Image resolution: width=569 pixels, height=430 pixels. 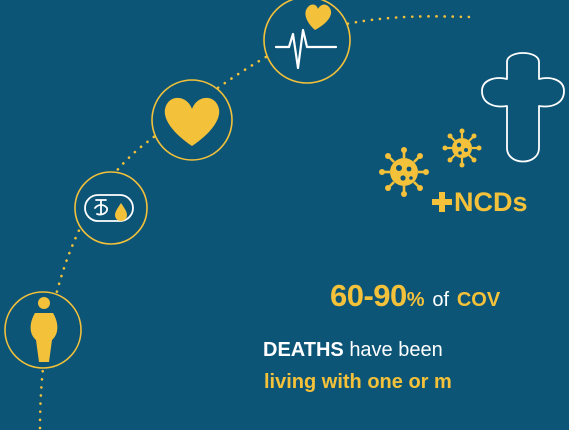 I want to click on have-been-text: have been, so click(x=396, y=350).